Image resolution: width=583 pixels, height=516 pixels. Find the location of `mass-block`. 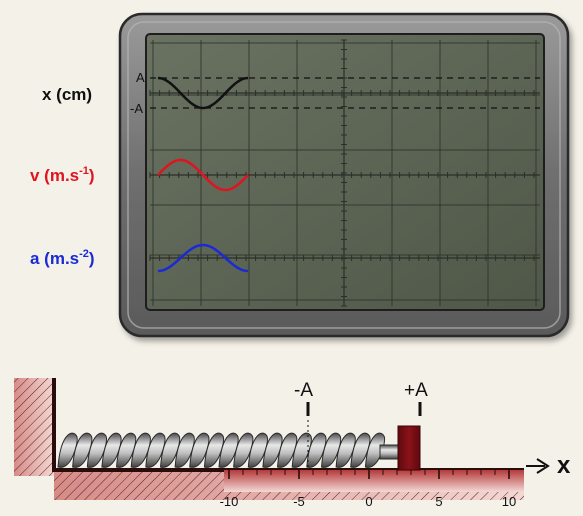

mass-block is located at coordinates (409, 448).